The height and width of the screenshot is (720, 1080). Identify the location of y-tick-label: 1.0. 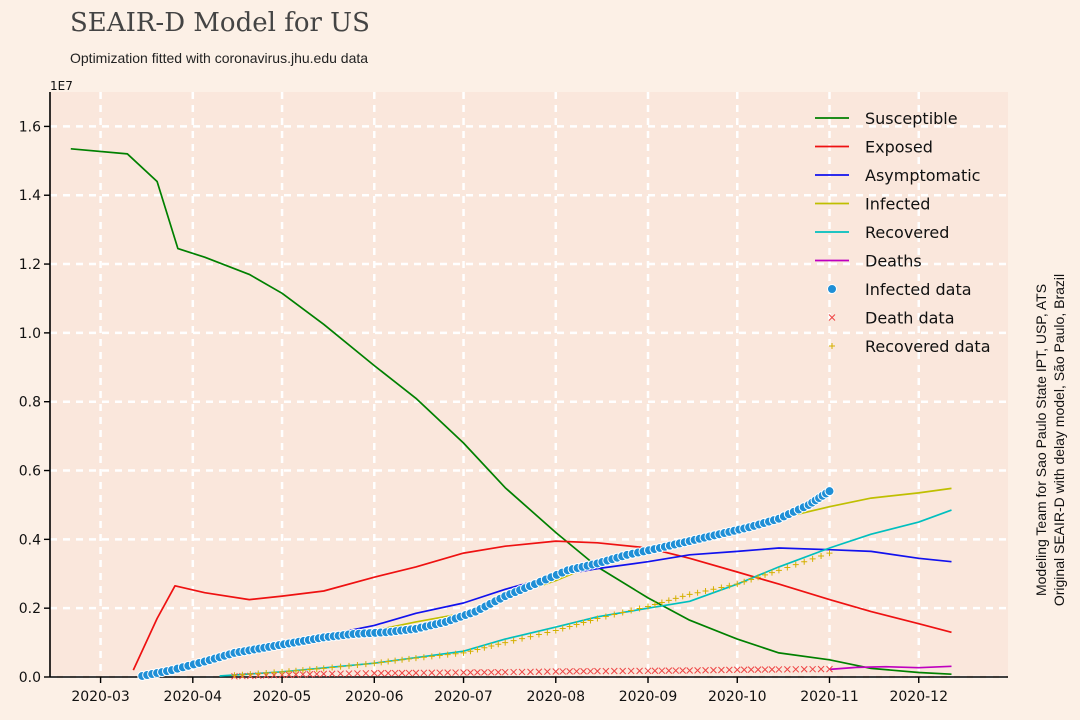
(30, 334).